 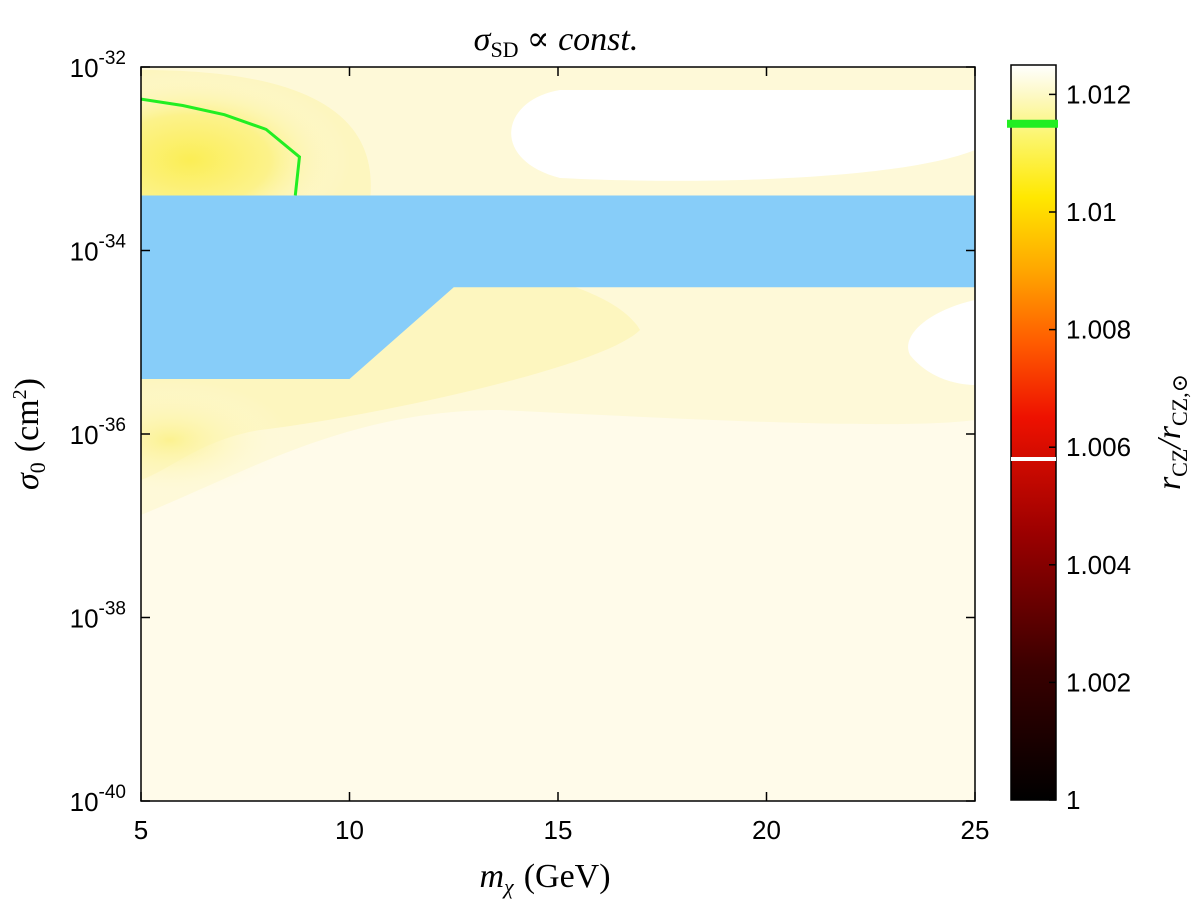 What do you see at coordinates (141, 830) in the screenshot?
I see `x-tick-label: 5` at bounding box center [141, 830].